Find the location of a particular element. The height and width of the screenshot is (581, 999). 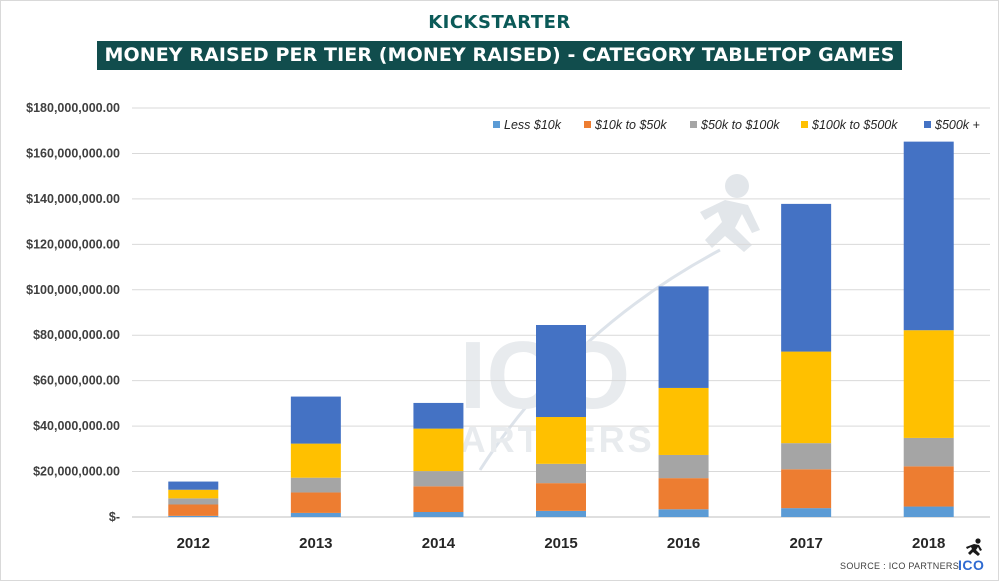

x-tick-label: 2018 is located at coordinates (928, 543).